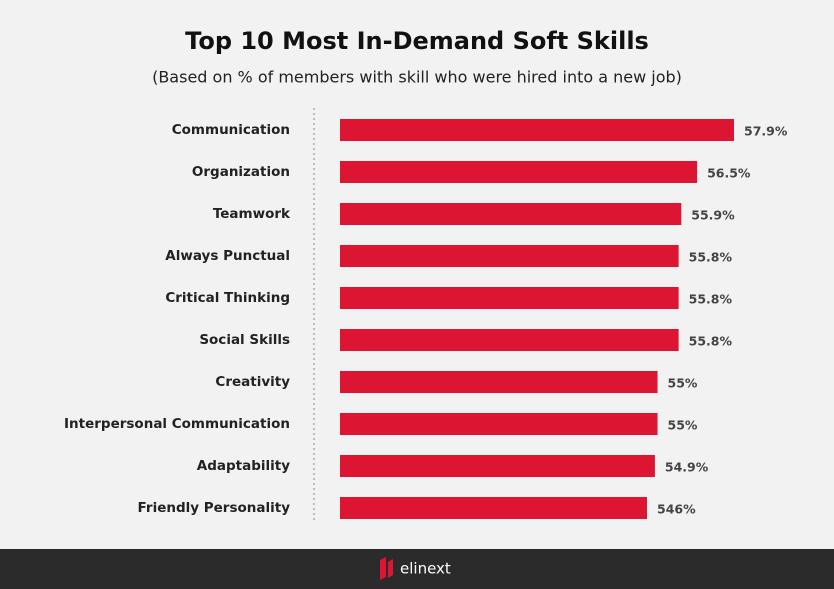  I want to click on footer, so click(417, 569).